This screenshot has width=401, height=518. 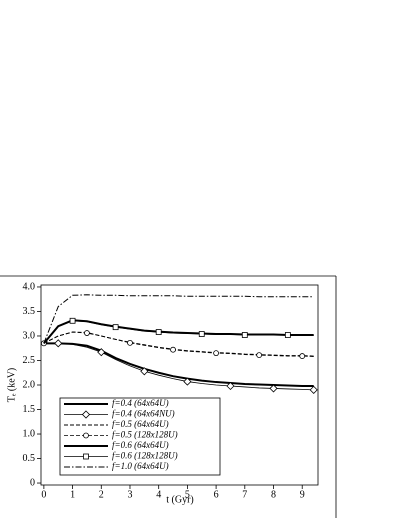 I want to click on legend-label: f=0.5 (64x64U), so click(x=140, y=424).